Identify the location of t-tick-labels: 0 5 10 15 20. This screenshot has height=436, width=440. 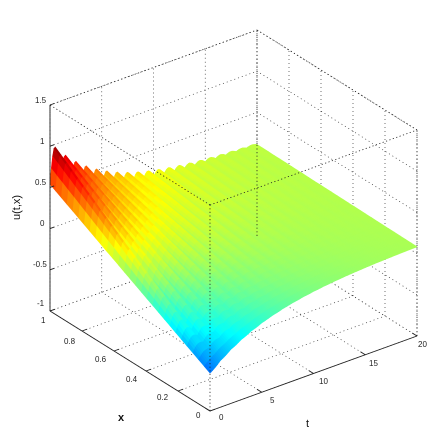
(323, 381).